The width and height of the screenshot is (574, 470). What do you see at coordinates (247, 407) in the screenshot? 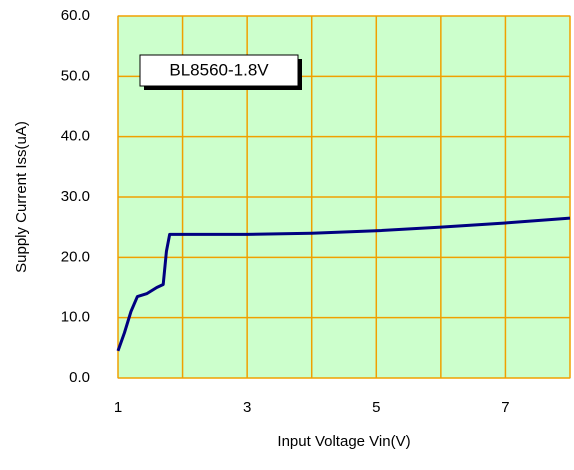
I see `x-tick-label: 3` at bounding box center [247, 407].